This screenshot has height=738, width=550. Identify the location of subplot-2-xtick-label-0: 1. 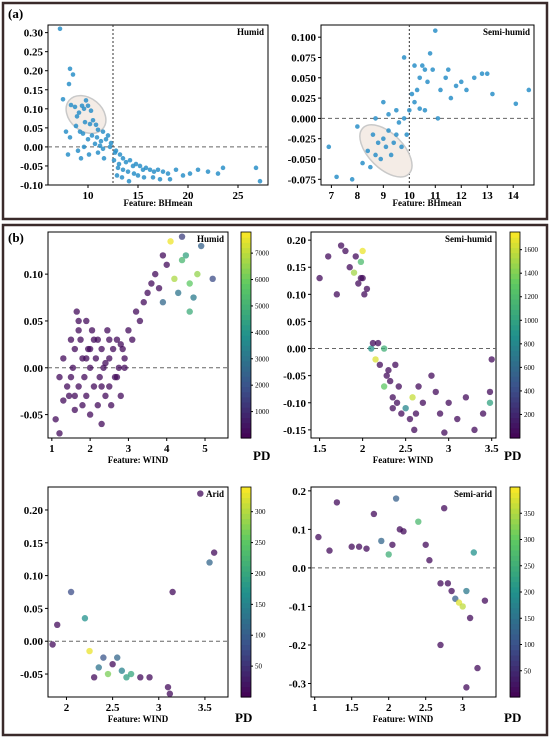
(52, 449).